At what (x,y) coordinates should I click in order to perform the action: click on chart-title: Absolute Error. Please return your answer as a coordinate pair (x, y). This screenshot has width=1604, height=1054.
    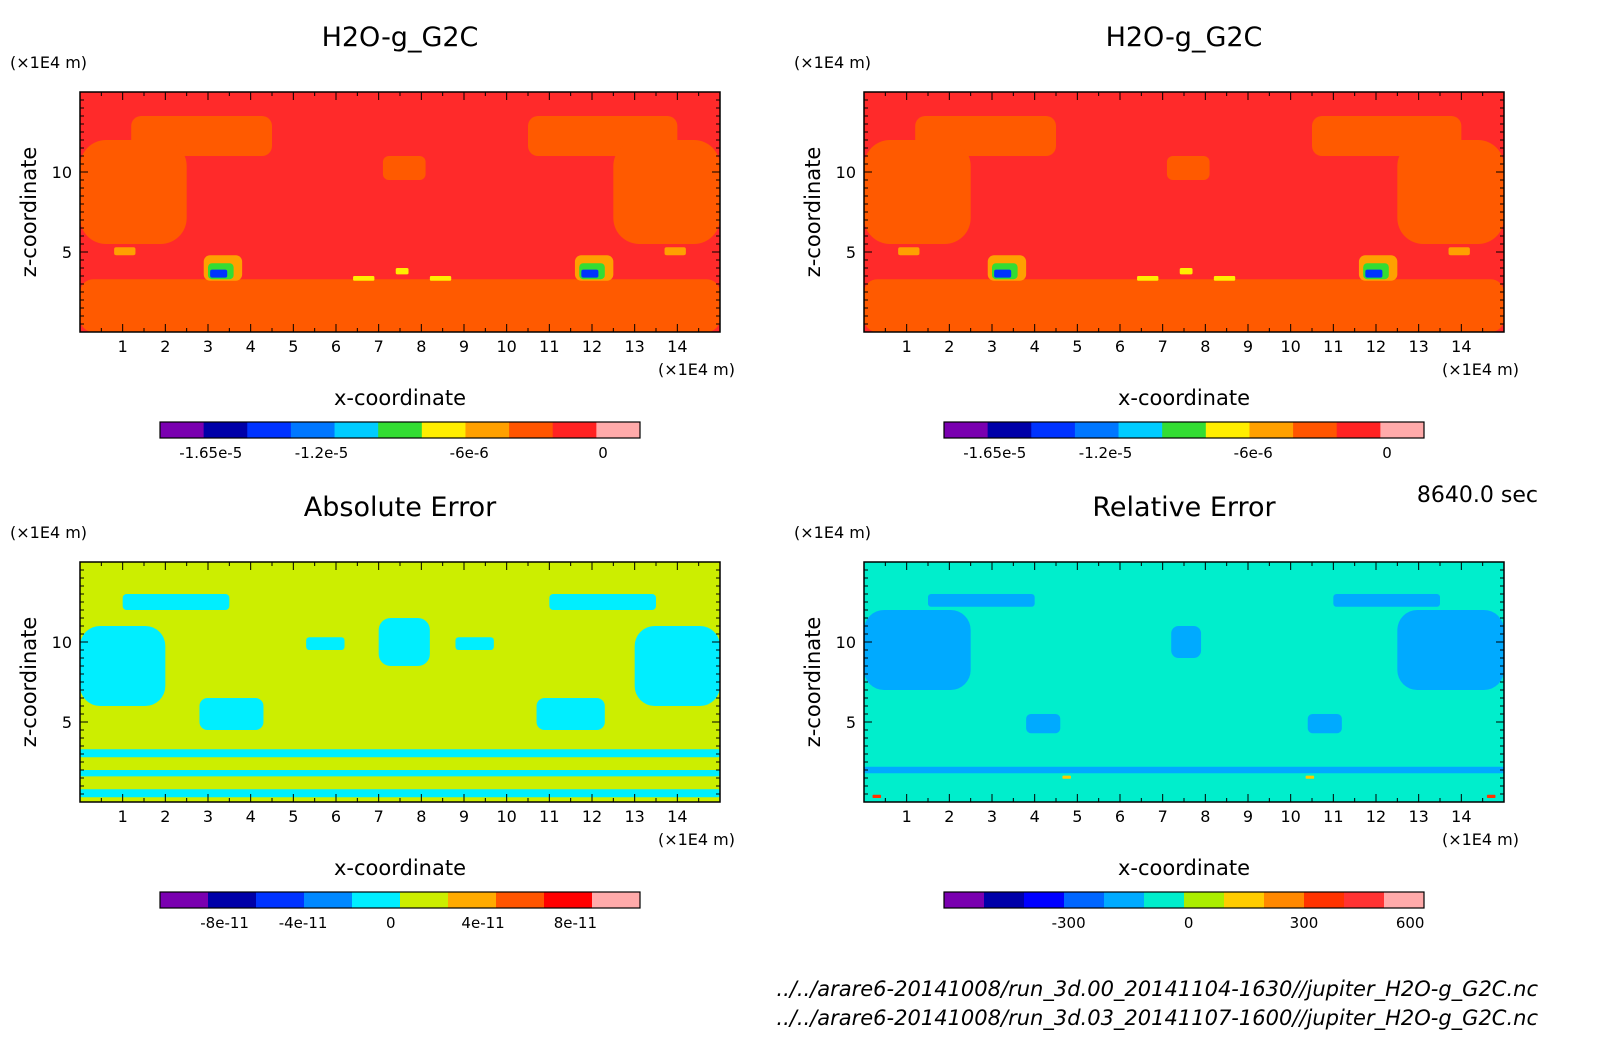
    Looking at the image, I should click on (400, 507).